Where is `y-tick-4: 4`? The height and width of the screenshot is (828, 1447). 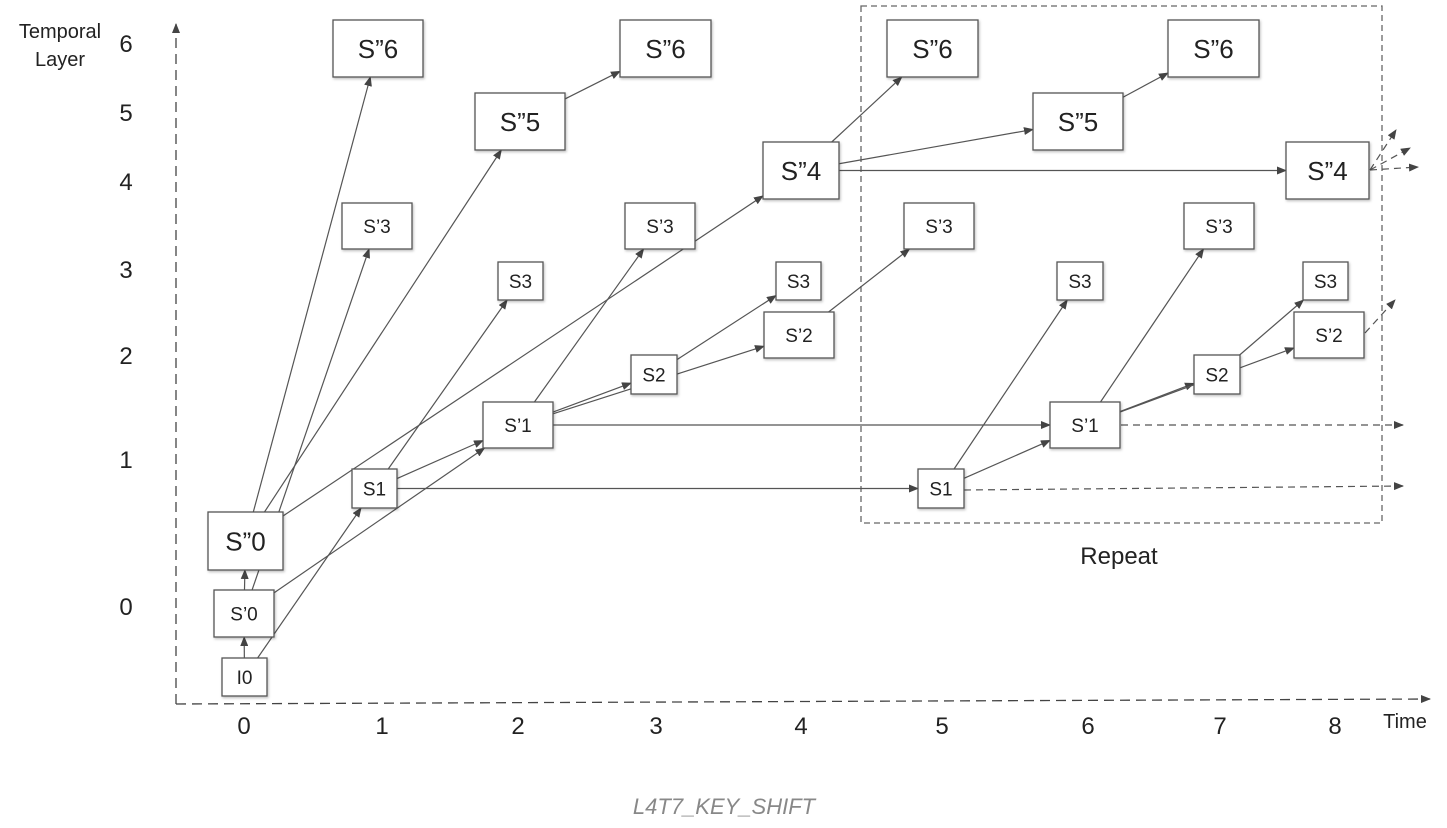
y-tick-4: 4 is located at coordinates (125, 182).